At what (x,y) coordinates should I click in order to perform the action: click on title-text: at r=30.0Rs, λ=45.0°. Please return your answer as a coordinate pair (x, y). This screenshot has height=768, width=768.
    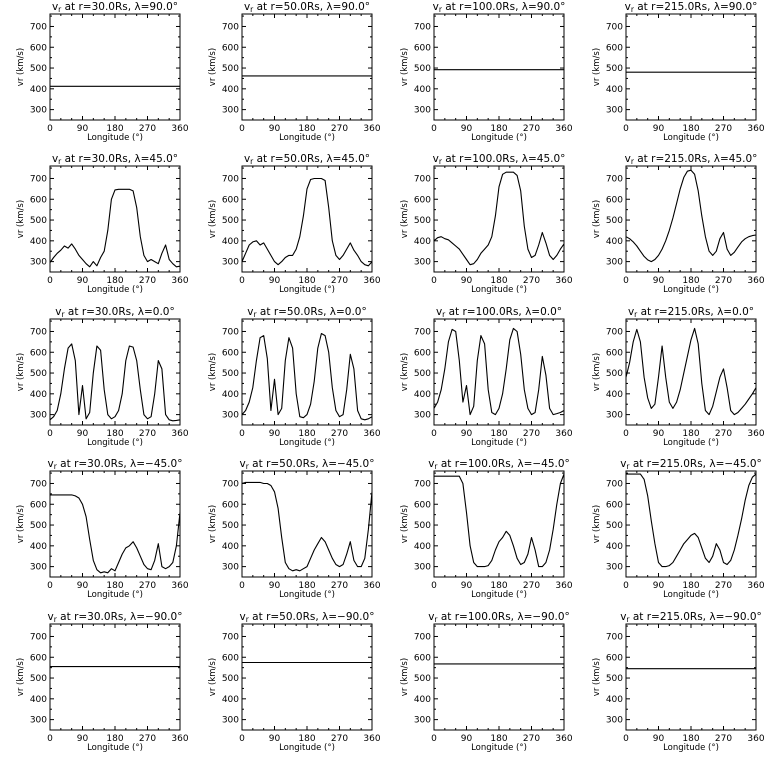
    Looking at the image, I should click on (119, 159).